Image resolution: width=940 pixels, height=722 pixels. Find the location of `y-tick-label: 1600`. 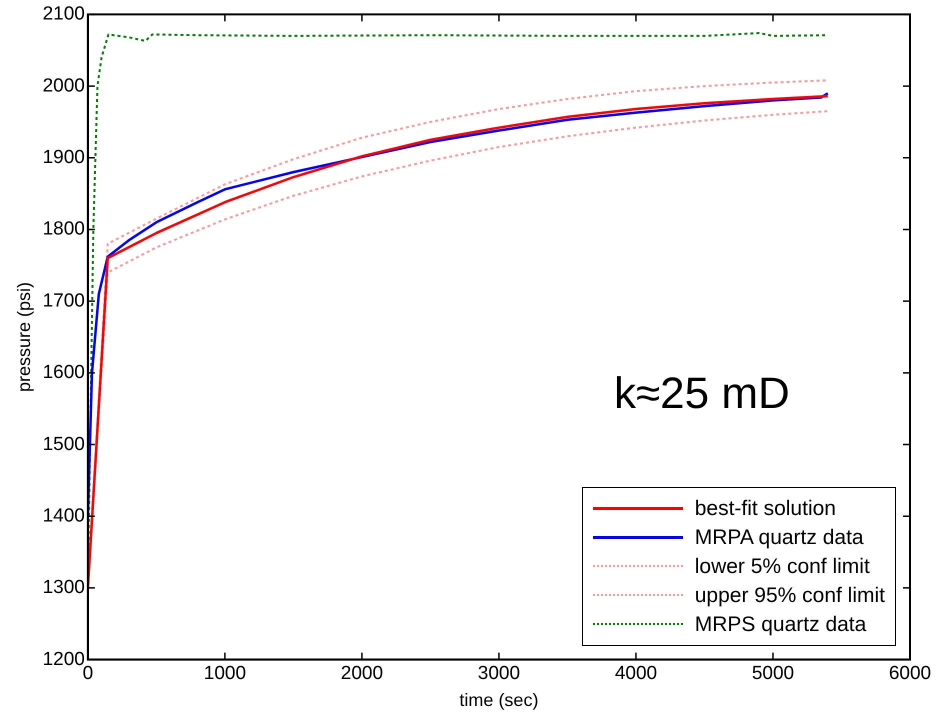

y-tick-label: 1600 is located at coordinates (63, 373).